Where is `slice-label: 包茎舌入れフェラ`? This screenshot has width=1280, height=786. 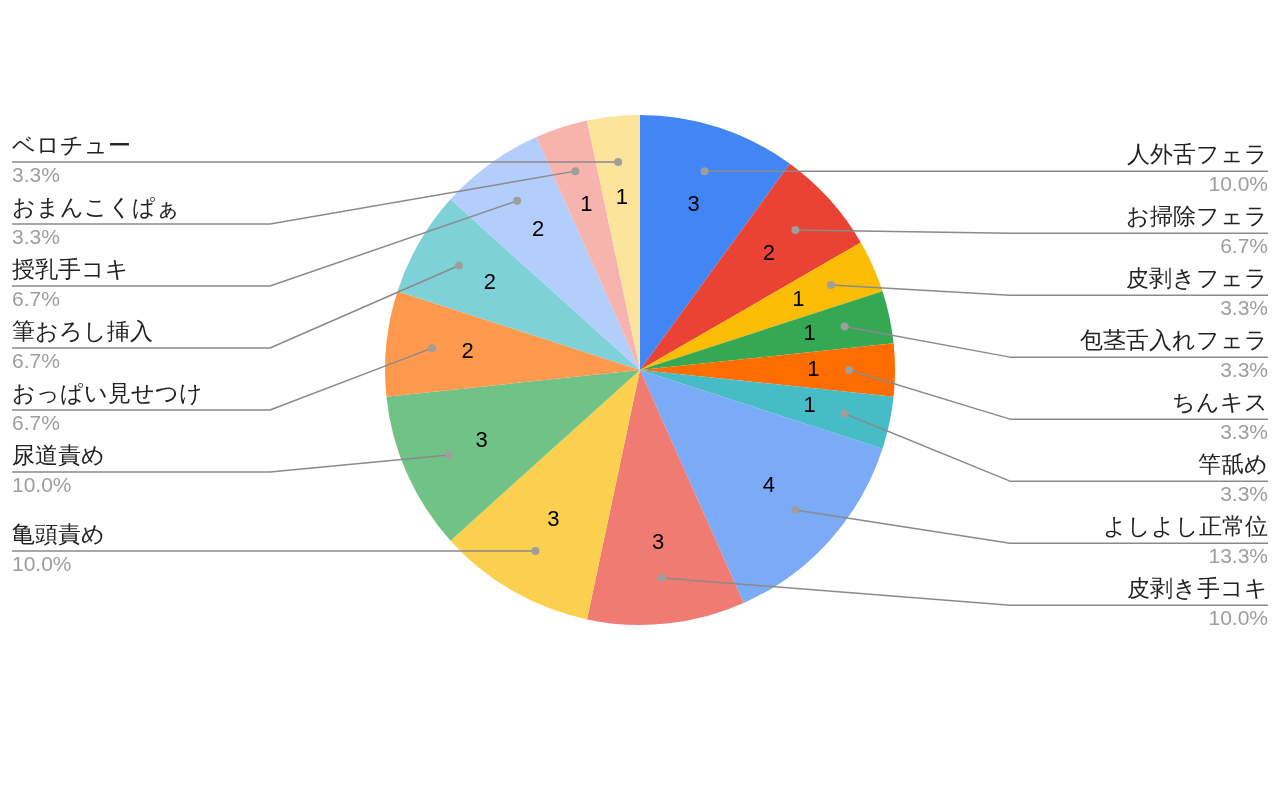
slice-label: 包茎舌入れフェラ is located at coordinates (1174, 339).